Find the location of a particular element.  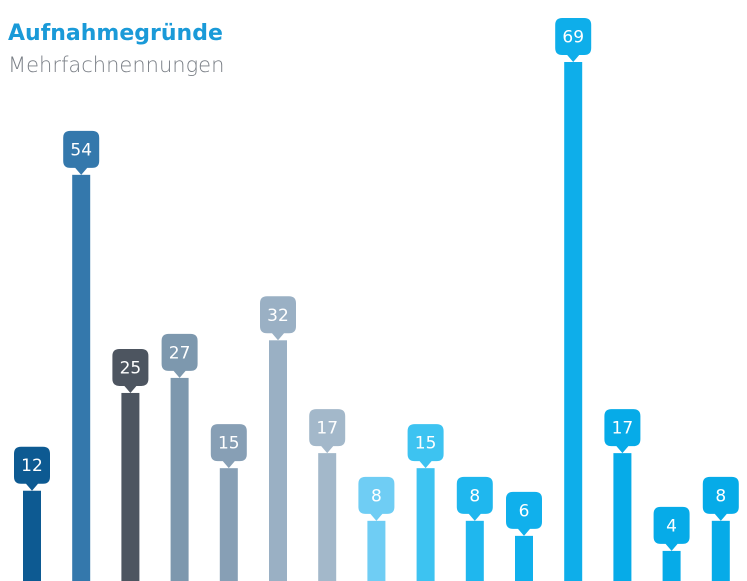

value-label: 25 is located at coordinates (131, 368).